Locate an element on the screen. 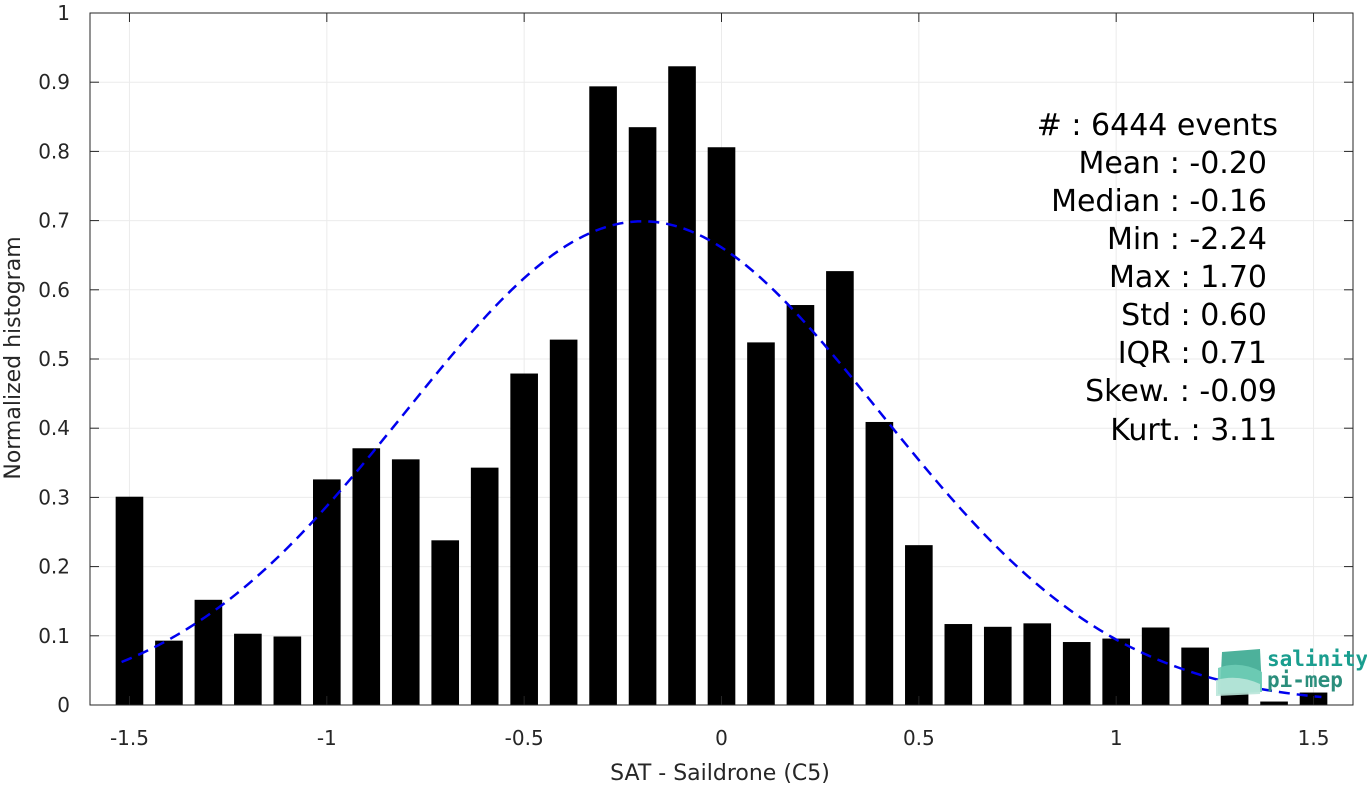  logo-line-salinity: salinity is located at coordinates (1317, 659).